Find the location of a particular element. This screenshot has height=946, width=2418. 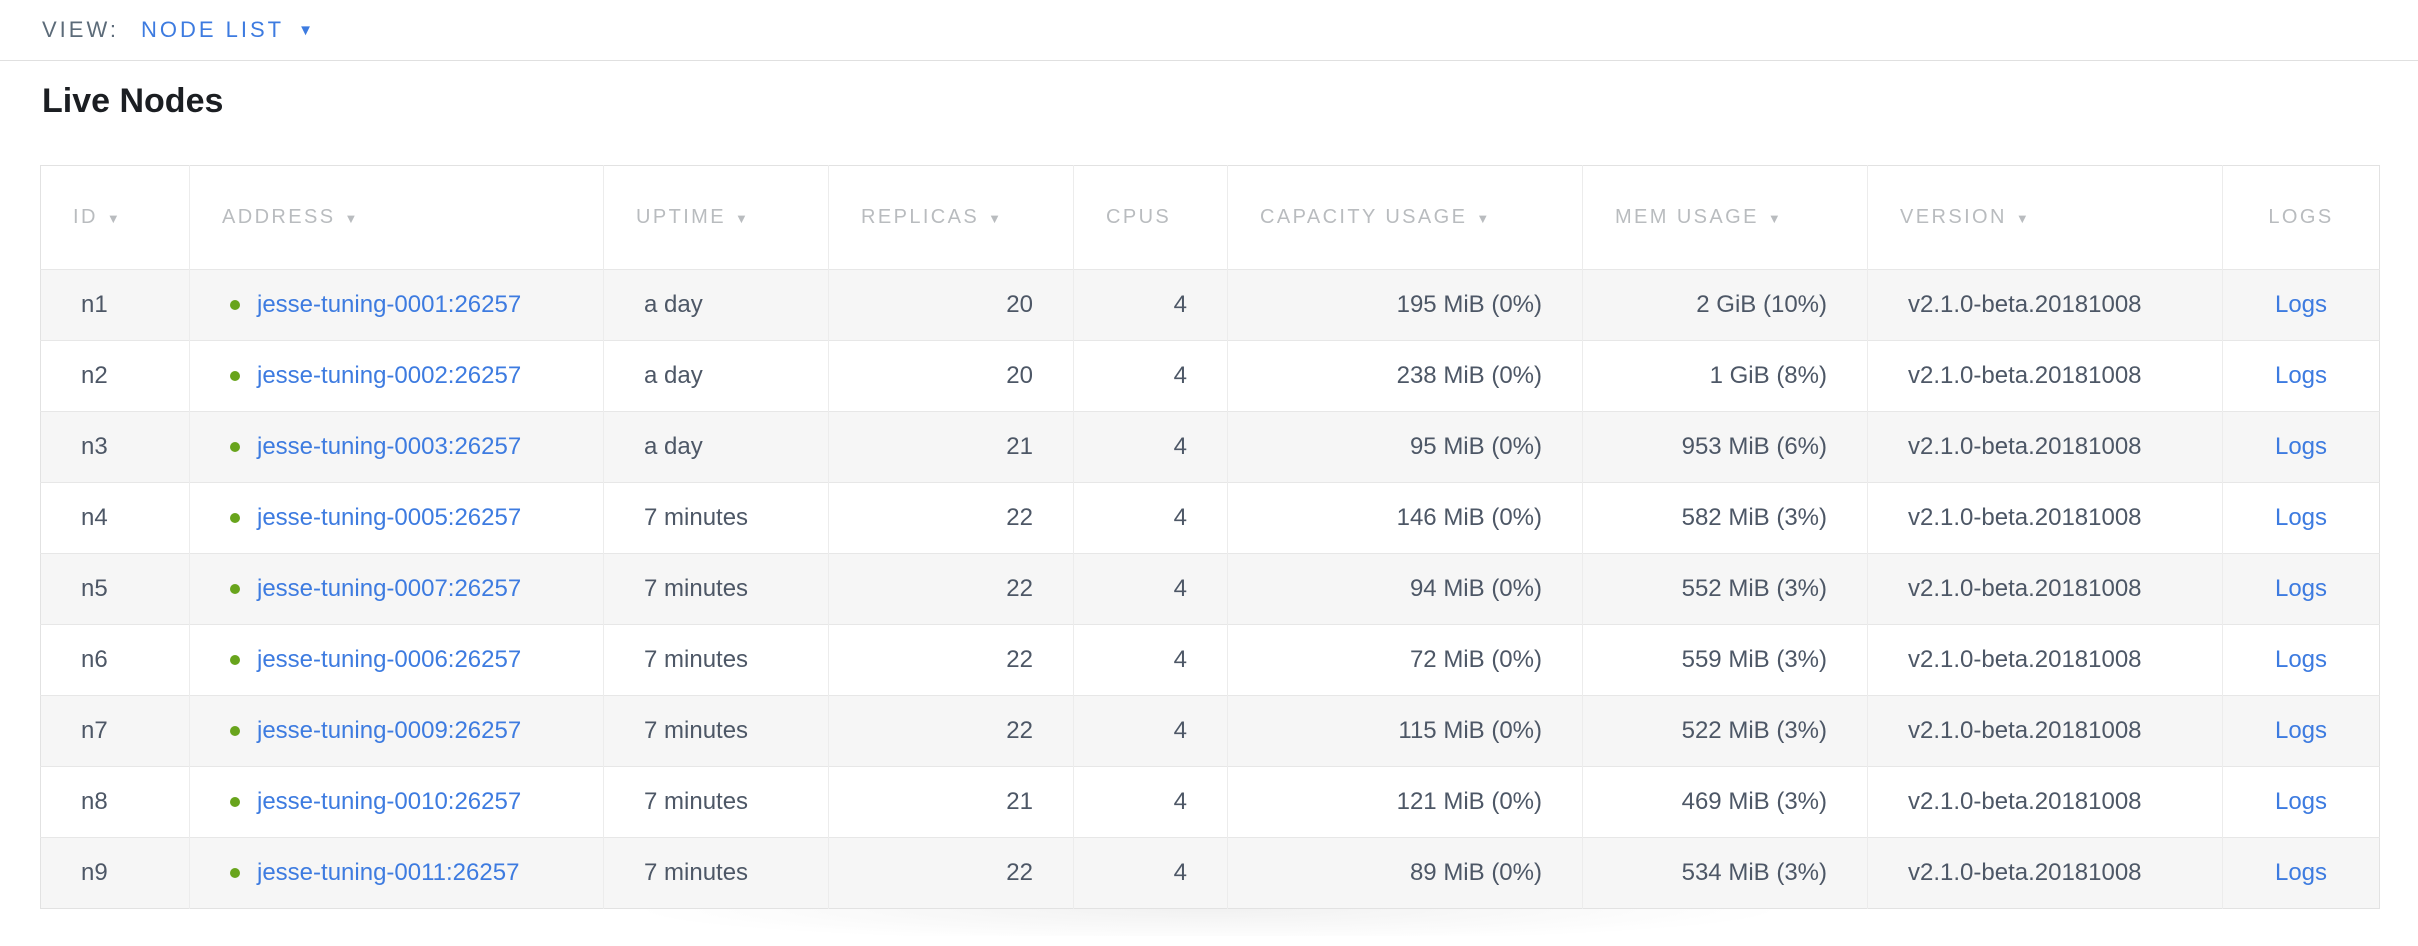

column-header-logs: LOGS is located at coordinates (2301, 217).